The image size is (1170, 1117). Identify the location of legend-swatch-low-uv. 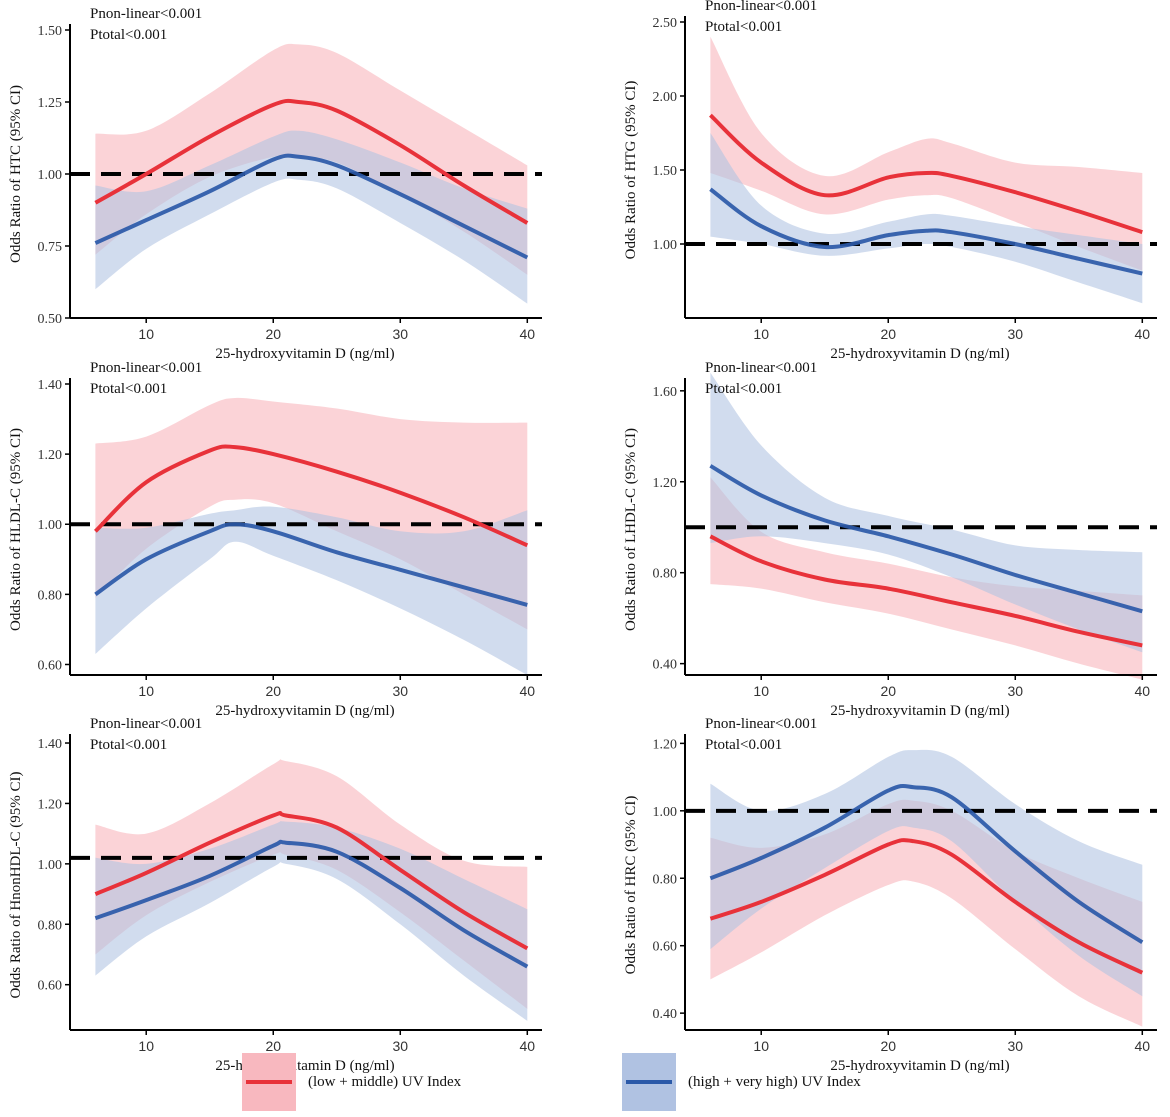
(269, 1082).